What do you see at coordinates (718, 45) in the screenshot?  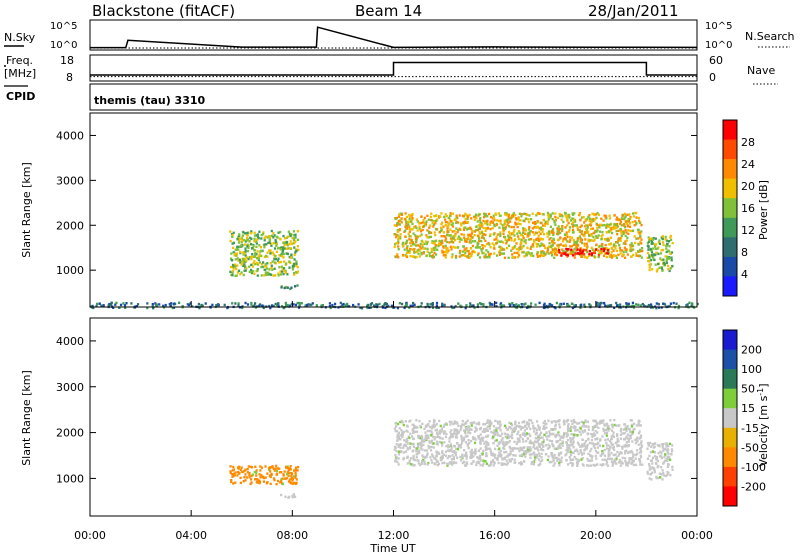 I see `nsearch-tick-bottom: 10^0` at bounding box center [718, 45].